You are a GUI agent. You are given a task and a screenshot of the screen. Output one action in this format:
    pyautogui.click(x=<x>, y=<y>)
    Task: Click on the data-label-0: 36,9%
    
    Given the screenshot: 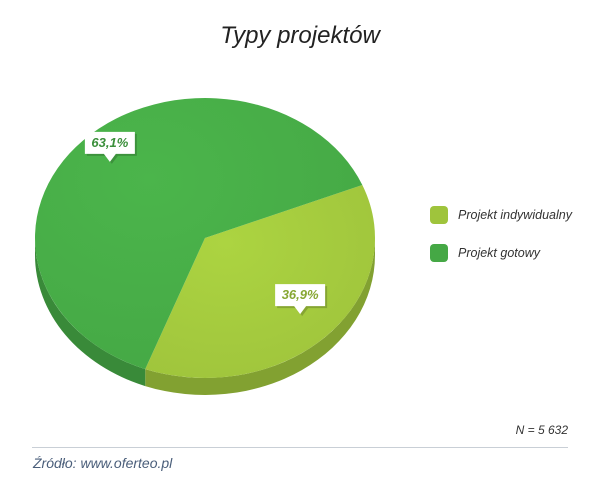 What is the action you would take?
    pyautogui.click(x=301, y=300)
    